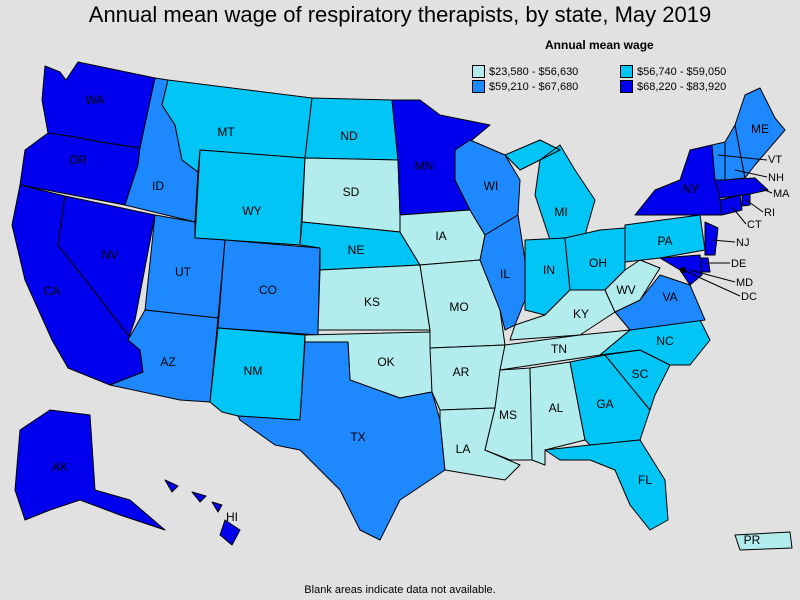 This screenshot has height=600, width=800. Describe the element at coordinates (491, 186) in the screenshot. I see `label-wi: WI` at that location.